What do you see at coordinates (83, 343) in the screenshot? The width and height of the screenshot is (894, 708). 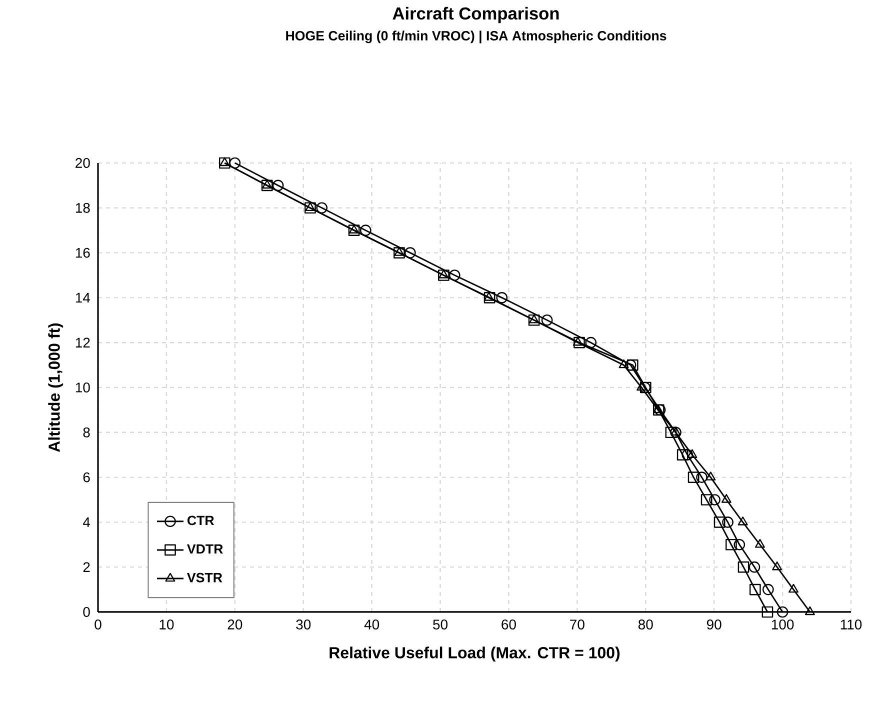 I see `y-tick-label: 12` at bounding box center [83, 343].